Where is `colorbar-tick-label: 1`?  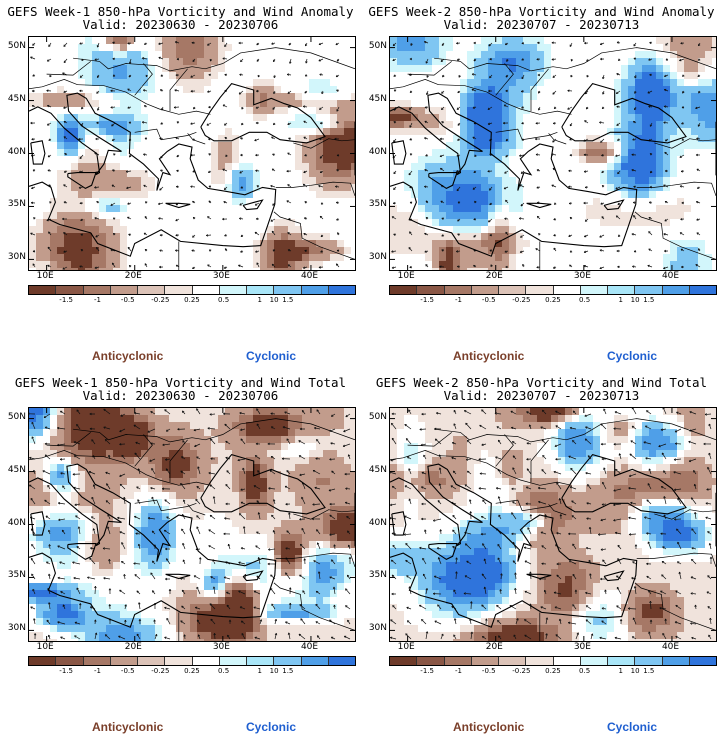
colorbar-tick-label: 1 is located at coordinates (621, 300).